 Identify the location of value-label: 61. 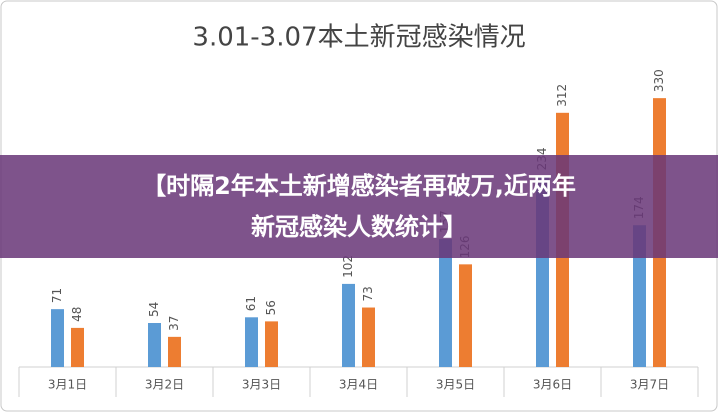
(251, 303).